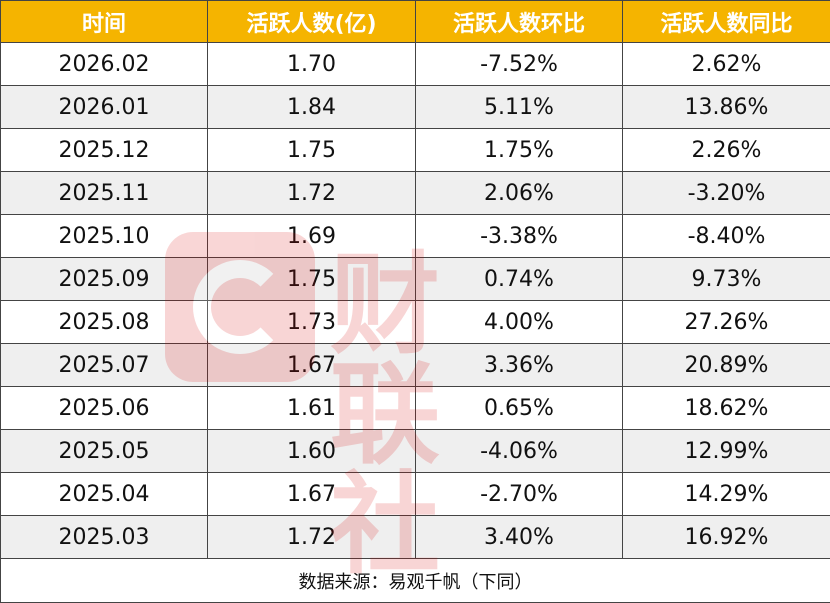 The height and width of the screenshot is (603, 830). What do you see at coordinates (311, 236) in the screenshot?
I see `cell-active-users: 1.69` at bounding box center [311, 236].